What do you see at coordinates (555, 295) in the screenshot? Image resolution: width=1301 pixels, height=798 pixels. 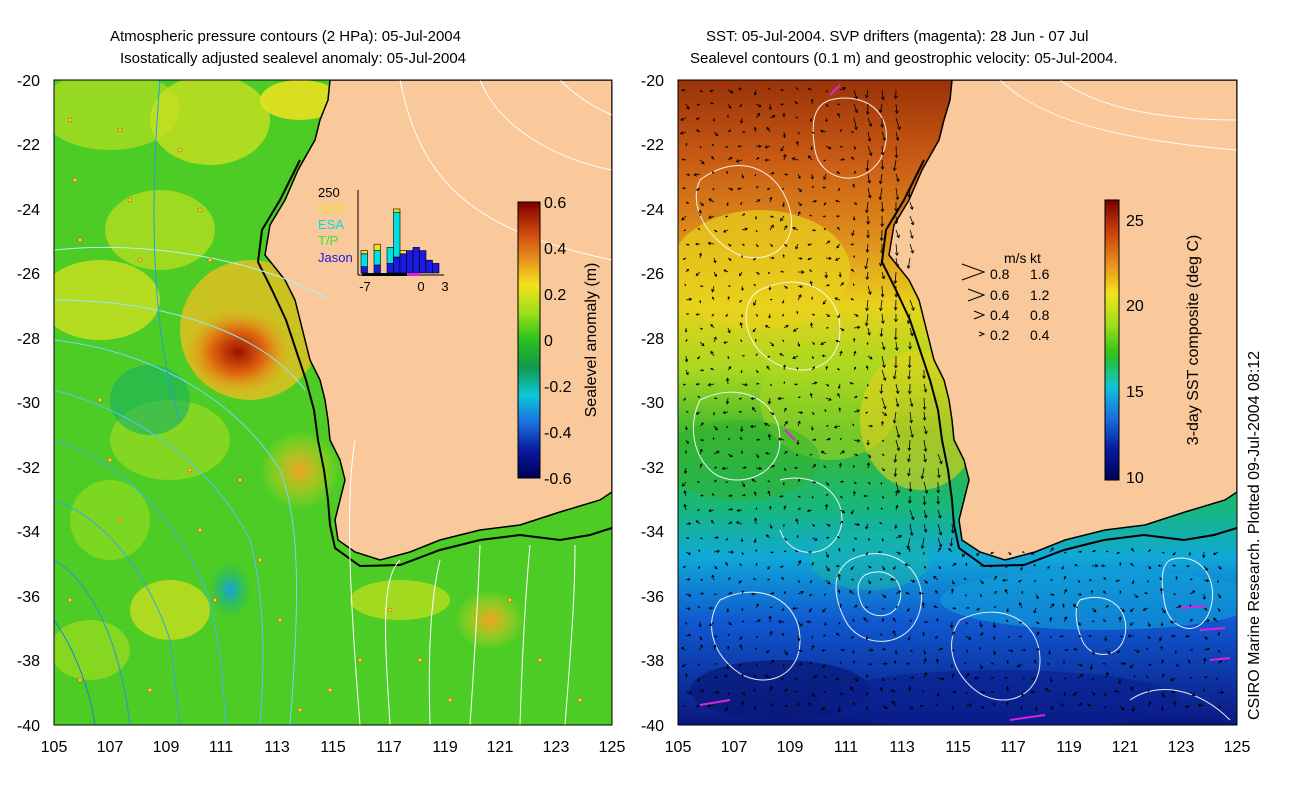 I see `left-cb-tick: 0.2` at bounding box center [555, 295].